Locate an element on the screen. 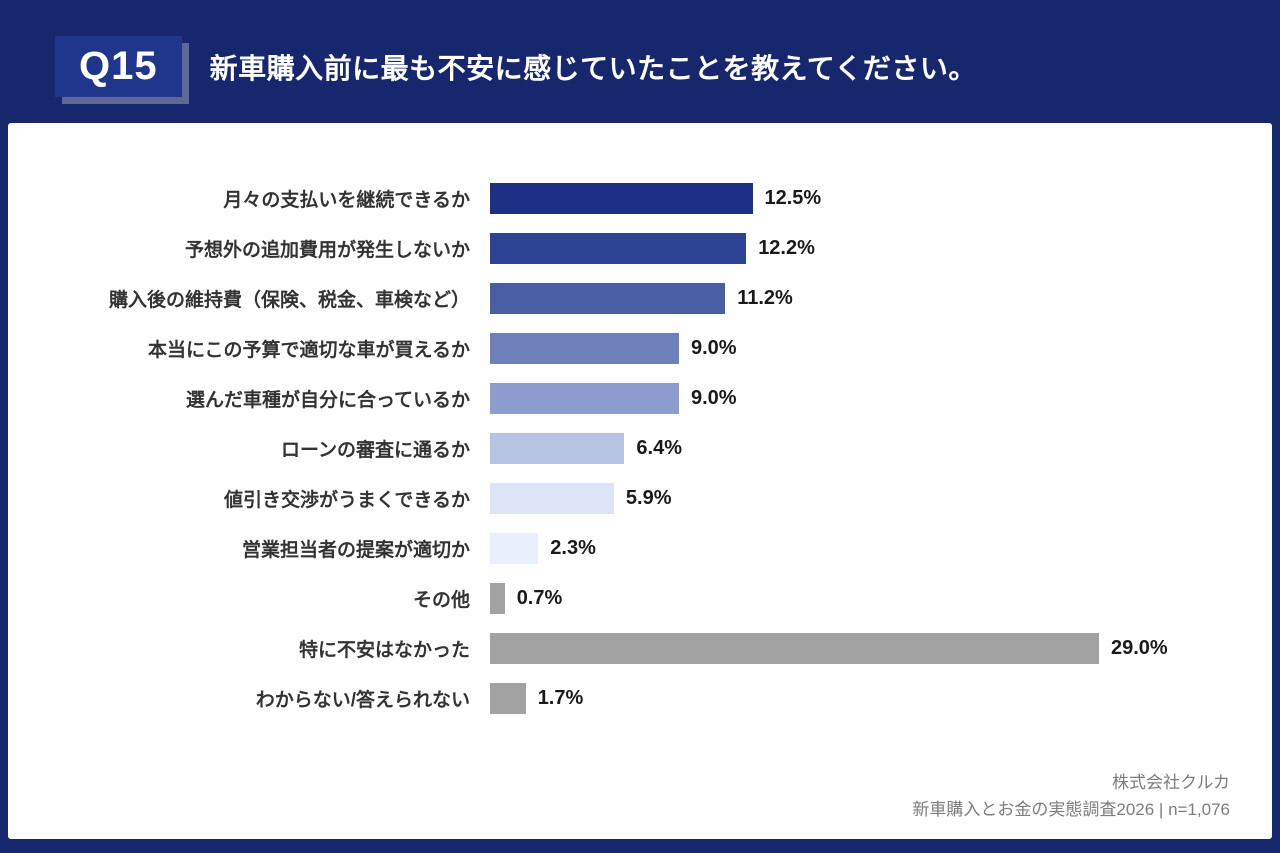 This screenshot has height=853, width=1280. chart-row: わからない/答えられない 1.7% is located at coordinates (640, 698).